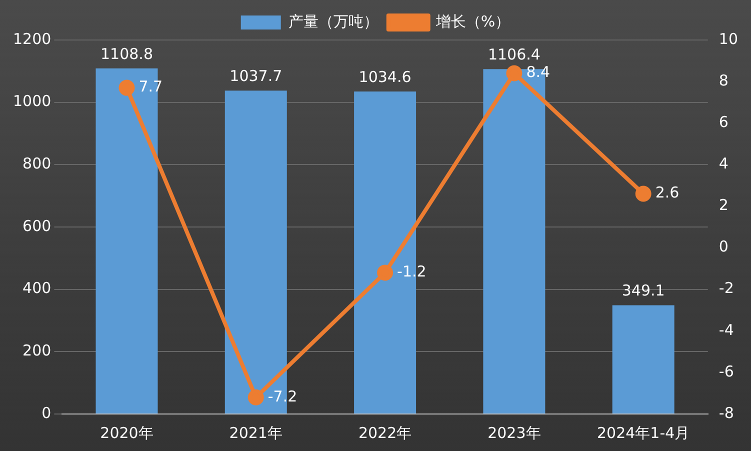 Image resolution: width=751 pixels, height=451 pixels. What do you see at coordinates (333, 21) in the screenshot?
I see `legend-label: 产量（万吨）` at bounding box center [333, 21].